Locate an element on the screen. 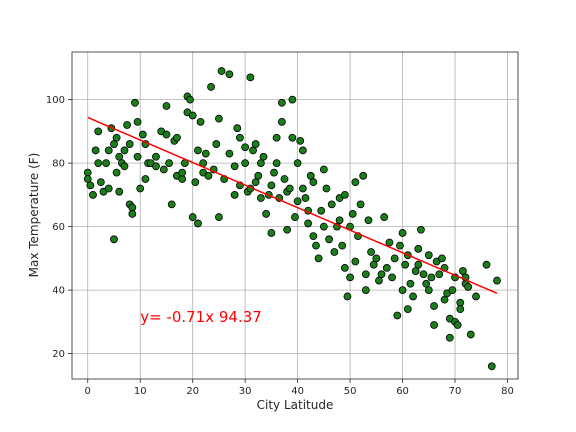 The width and height of the screenshot is (576, 432). y-tick-label: 80 is located at coordinates (58, 164).